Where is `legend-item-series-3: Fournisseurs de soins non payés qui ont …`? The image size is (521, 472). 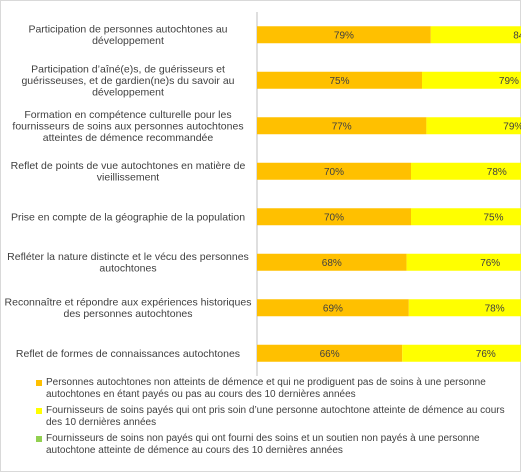
legend-item-series-3: Fournisseurs de soins non payés qui ont … is located at coordinates (271, 445).